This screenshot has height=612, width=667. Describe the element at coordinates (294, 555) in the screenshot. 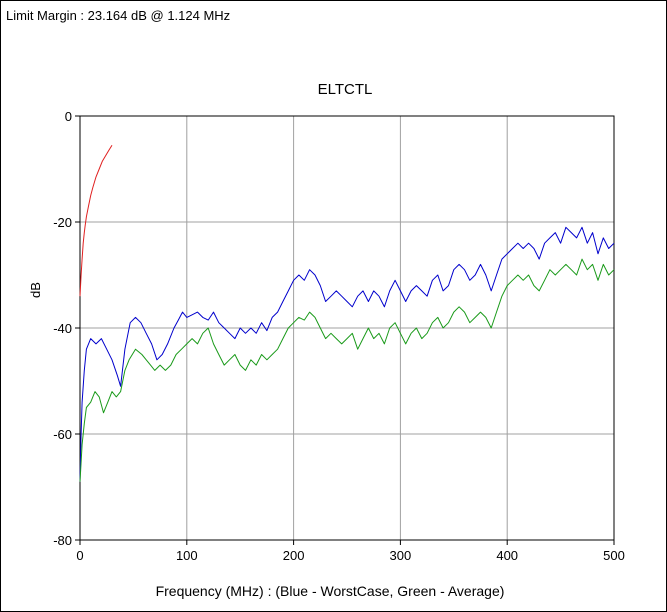

I see `x-tick-label: 200` at that location.